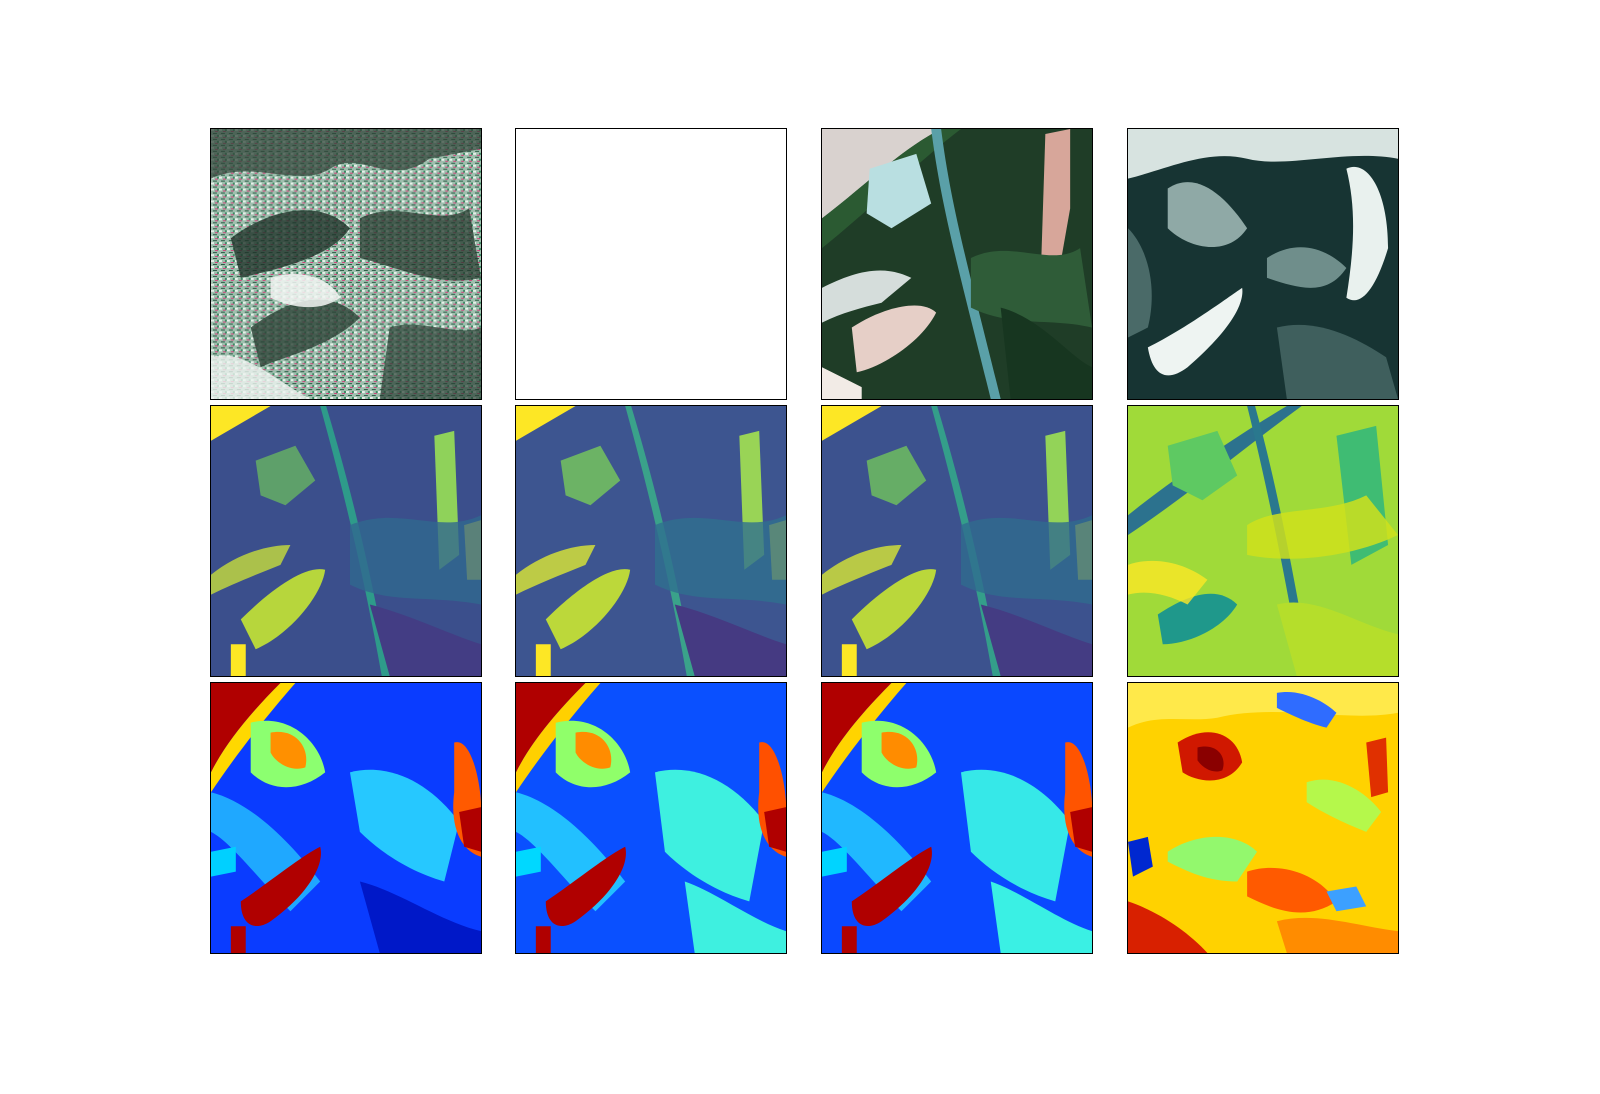 This screenshot has height=1094, width=1600. What do you see at coordinates (957, 541) in the screenshot?
I see `panel-r1-c2-viridis-map` at bounding box center [957, 541].